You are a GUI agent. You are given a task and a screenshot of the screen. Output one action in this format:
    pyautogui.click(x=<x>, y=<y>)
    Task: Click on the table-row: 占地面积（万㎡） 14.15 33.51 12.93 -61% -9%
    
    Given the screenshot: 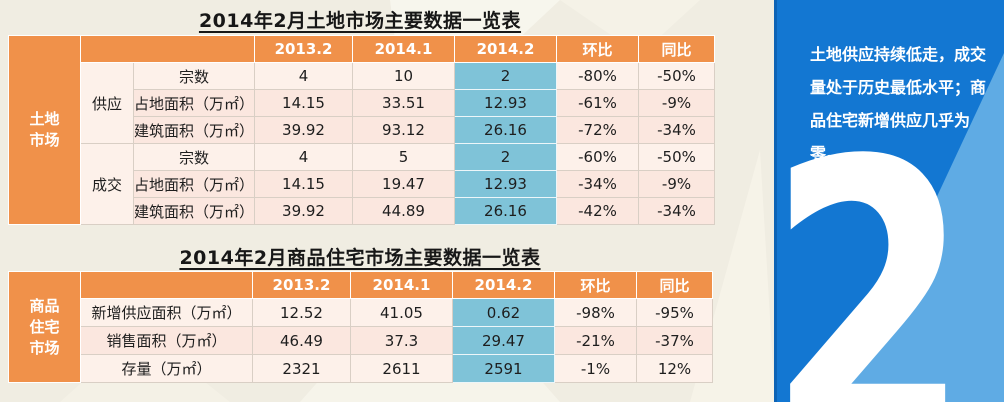 What is the action you would take?
    pyautogui.click(x=362, y=103)
    